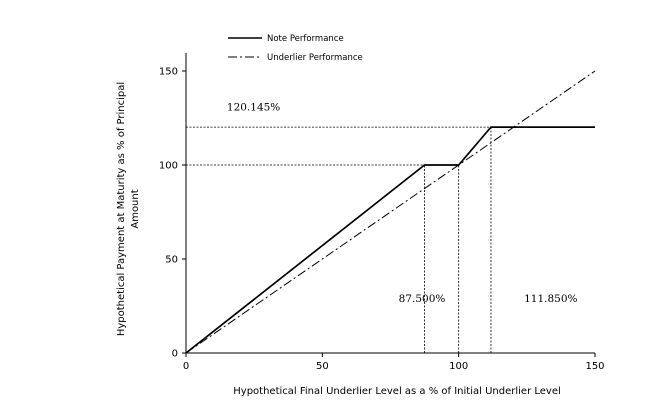 The image size is (672, 407). Describe the element at coordinates (168, 72) in the screenshot. I see `y-tick-label: 150` at that location.